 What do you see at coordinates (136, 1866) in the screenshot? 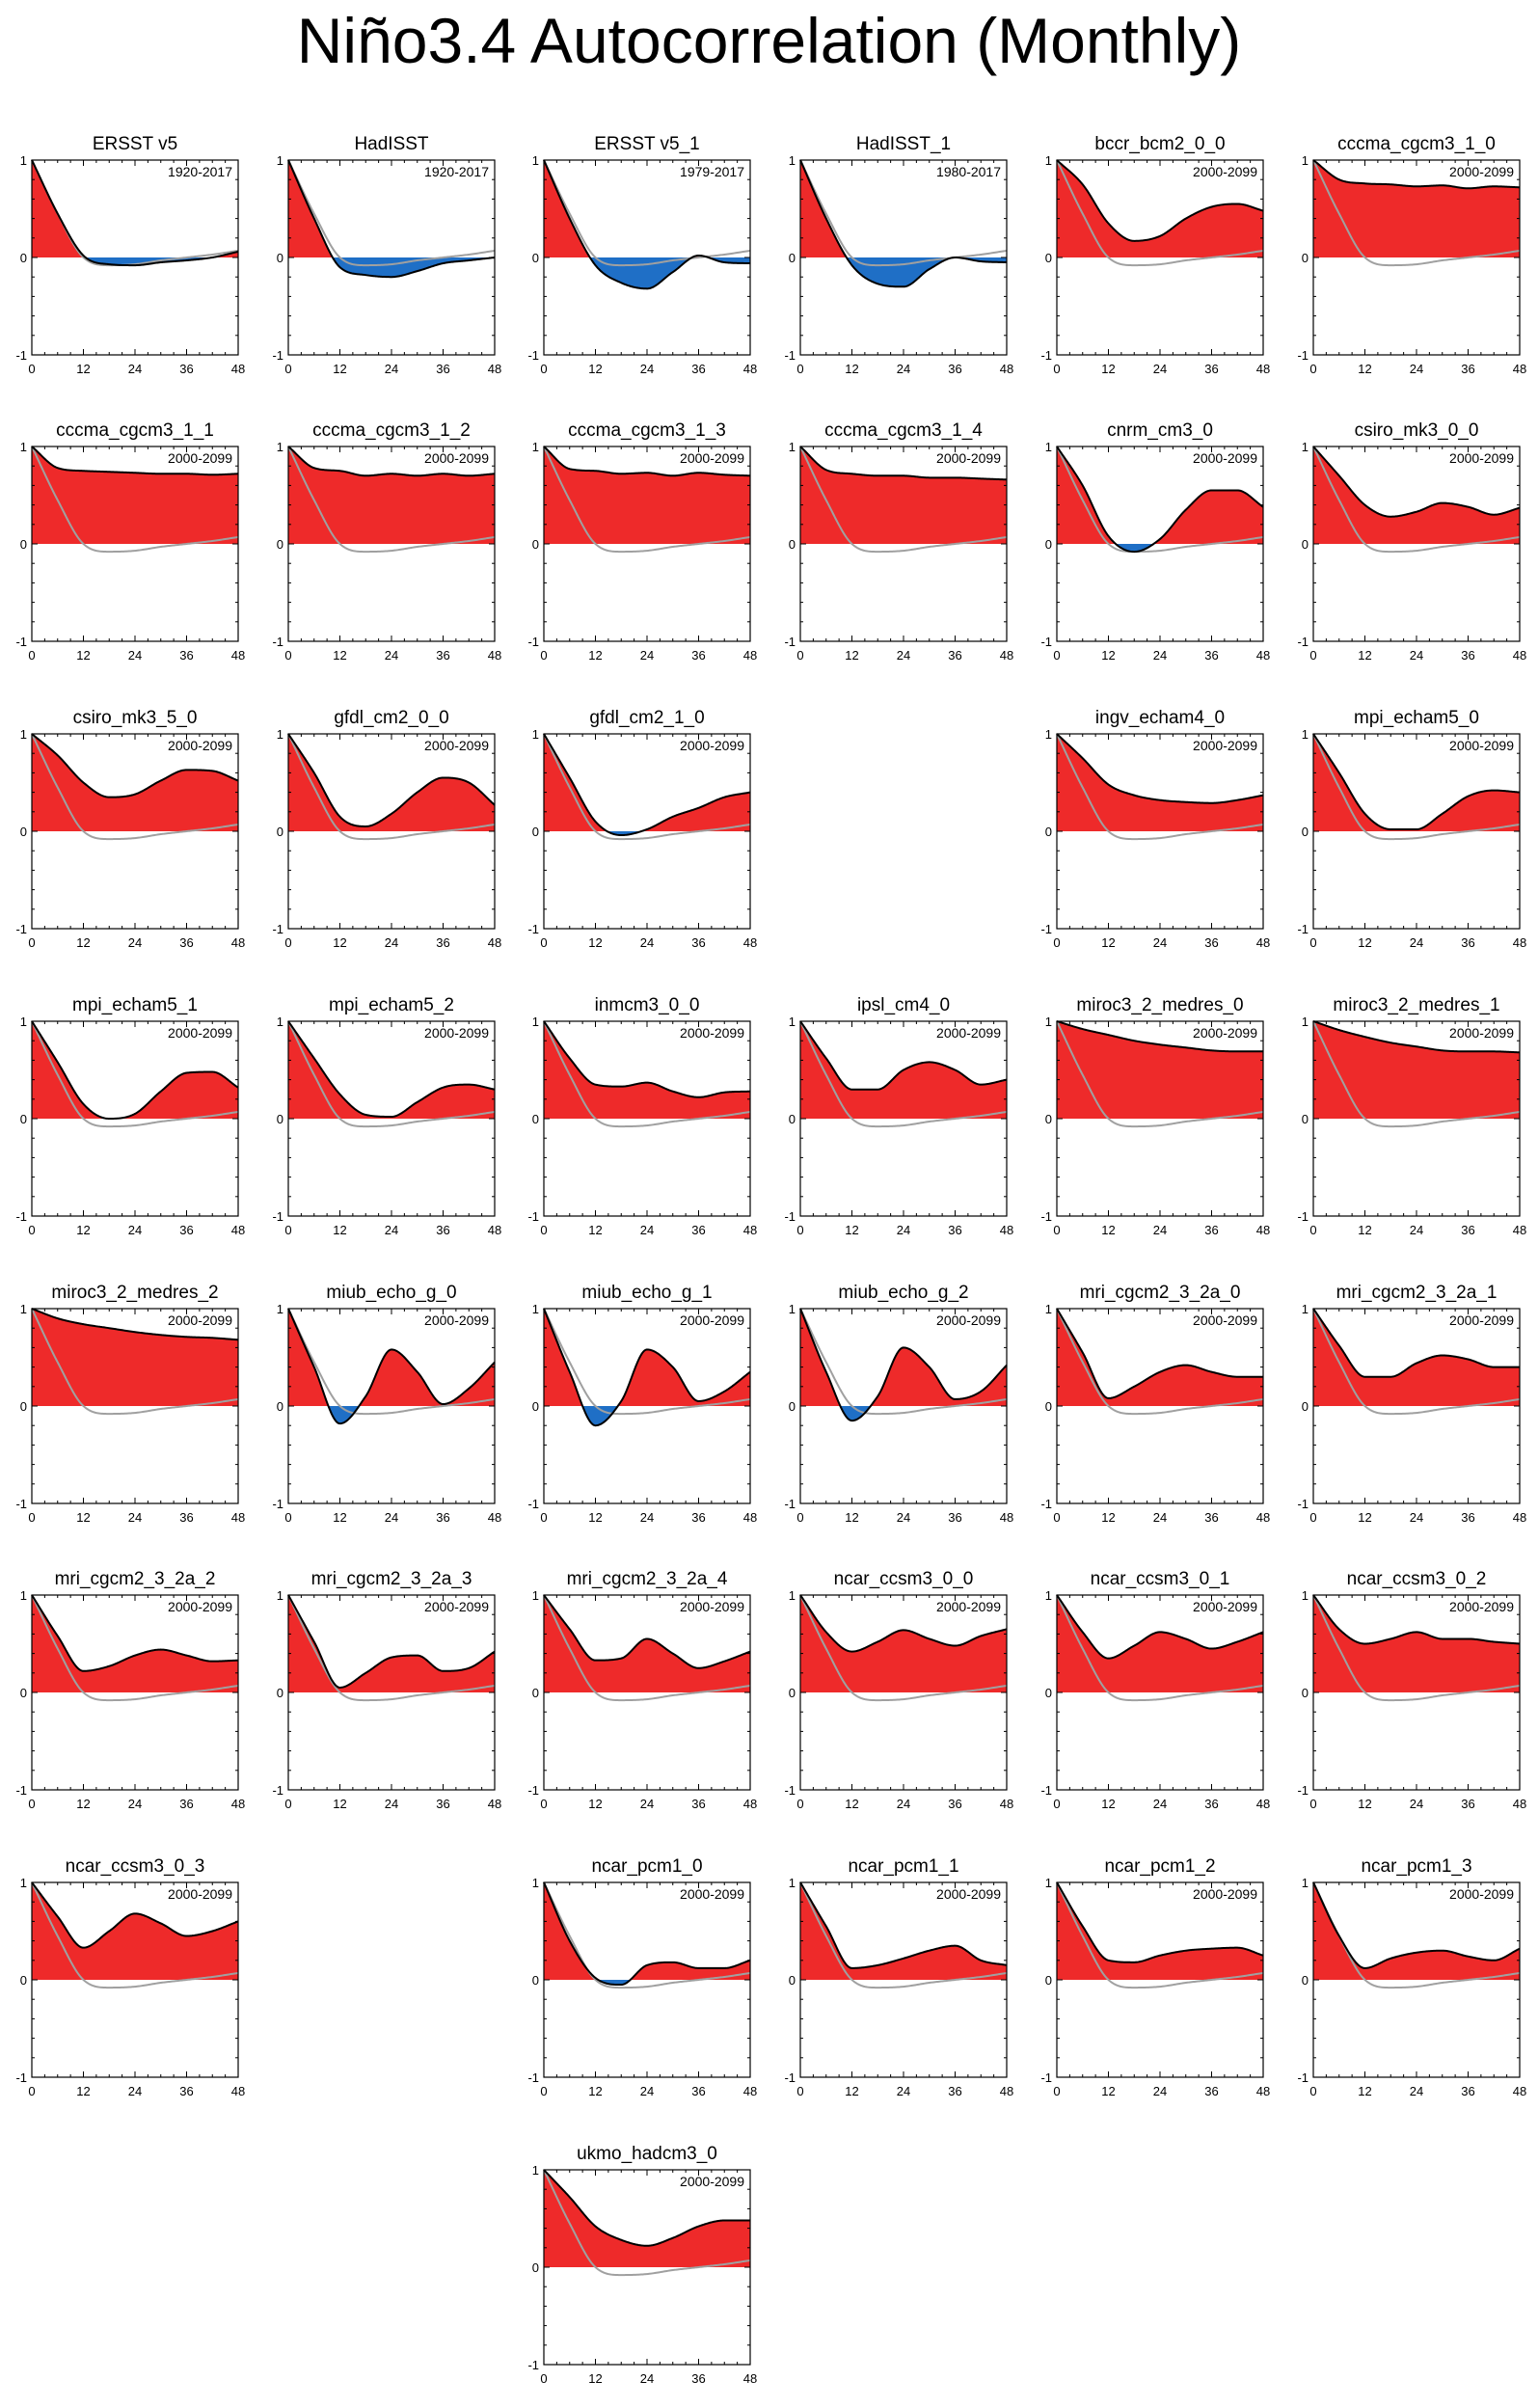
I see `panel-title: ncar_ccsm3_0_3` at bounding box center [136, 1866].